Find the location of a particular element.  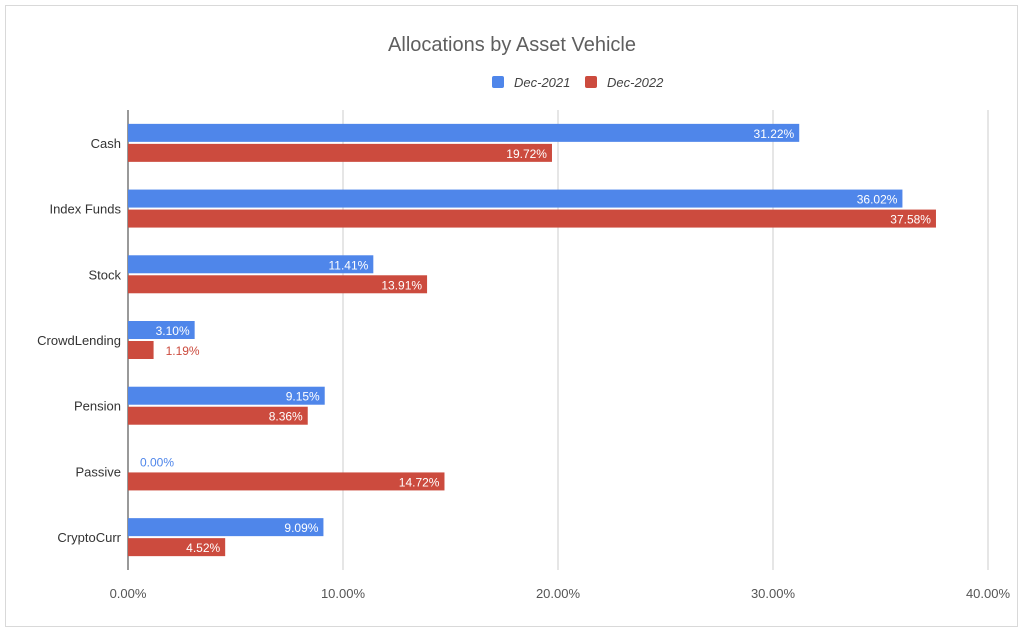

category-label: Passive is located at coordinates (98, 471).